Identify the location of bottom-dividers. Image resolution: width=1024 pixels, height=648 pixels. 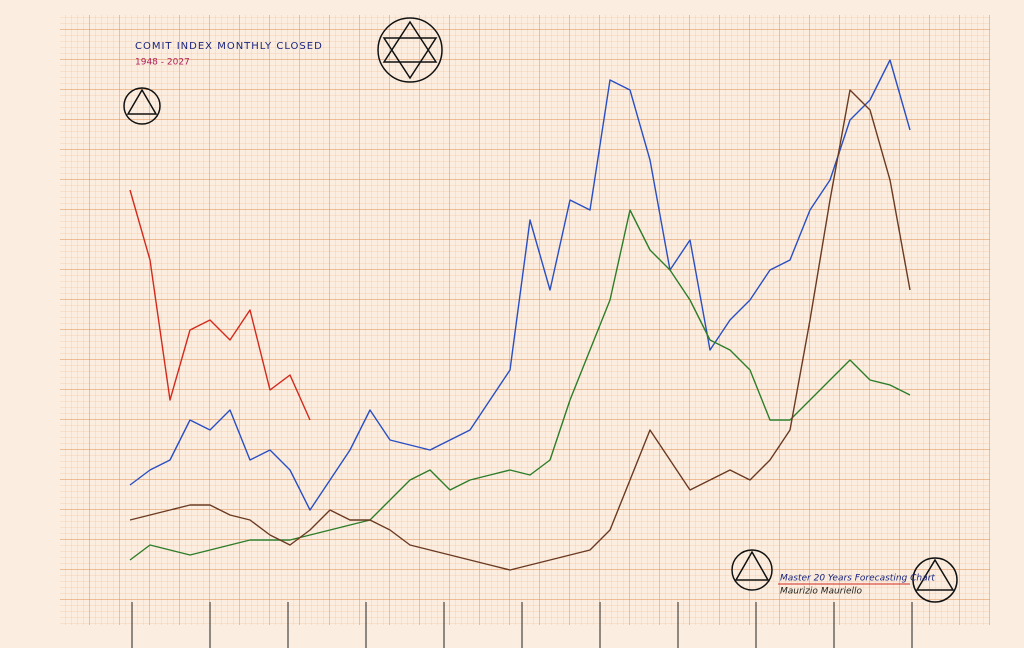
(522, 625).